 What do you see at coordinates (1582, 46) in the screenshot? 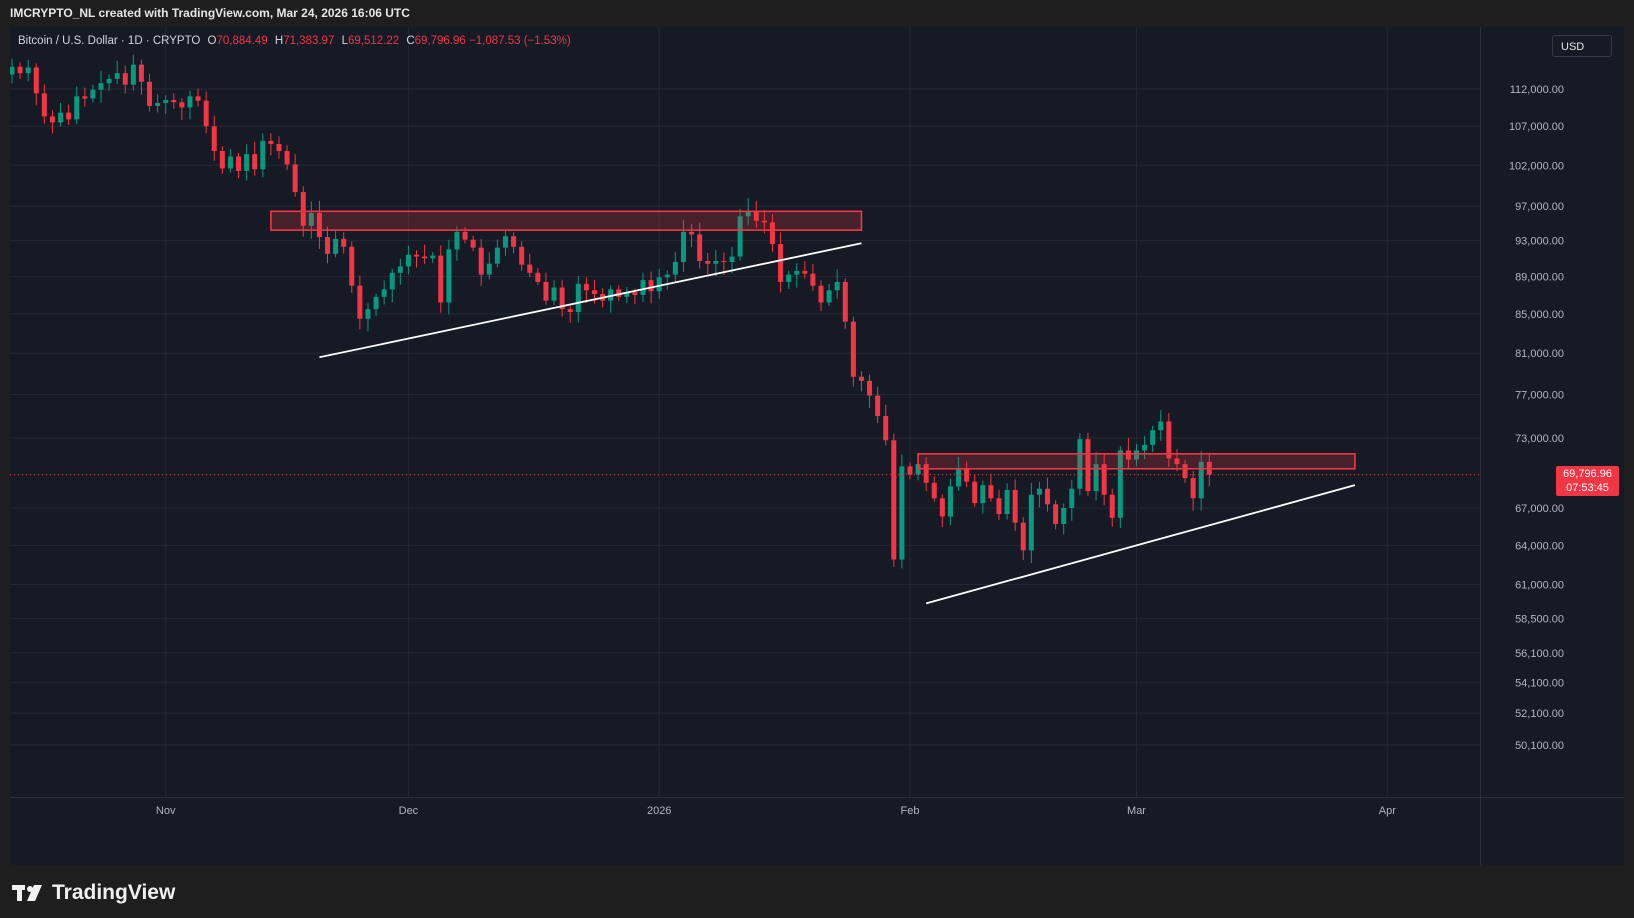
I see `currency-button: USD` at bounding box center [1582, 46].